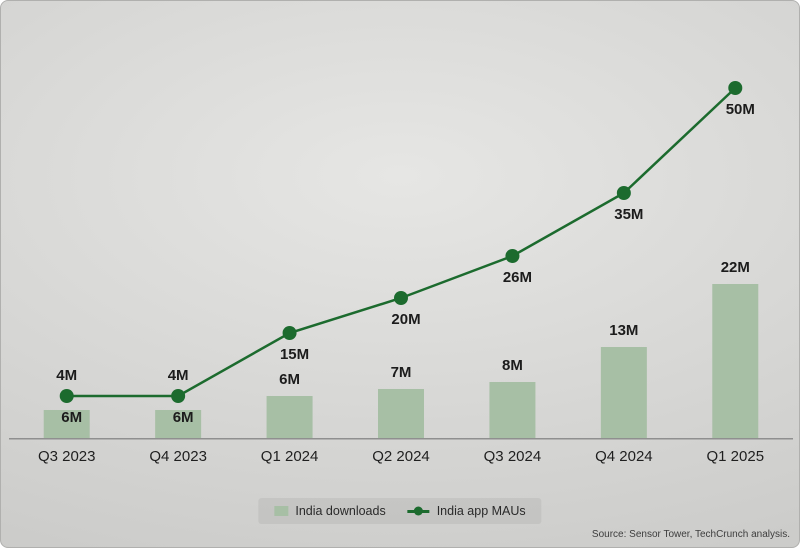 The width and height of the screenshot is (800, 548). I want to click on legend: India downloads India app MAUs, so click(400, 511).